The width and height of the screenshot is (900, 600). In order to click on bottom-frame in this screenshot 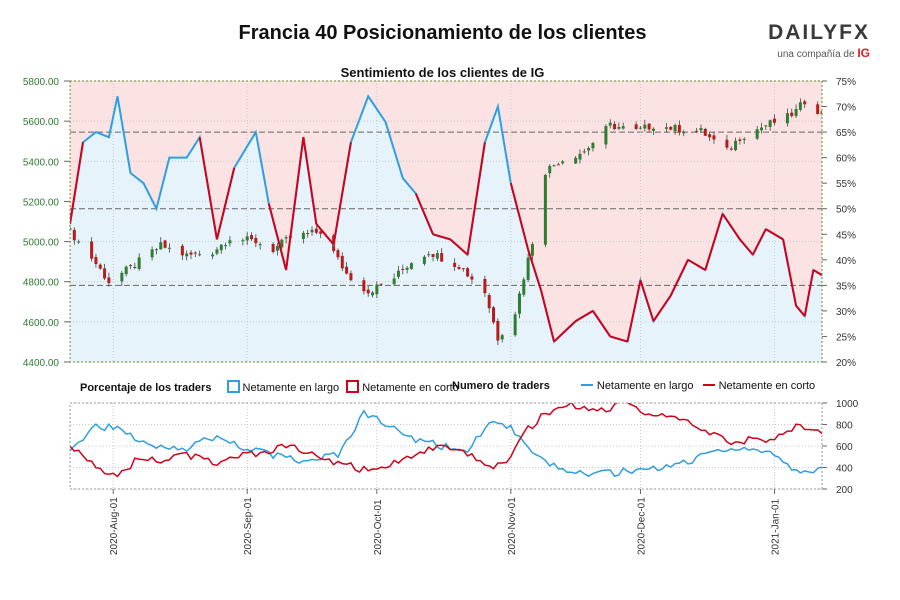, I will do `click(446, 446)`.